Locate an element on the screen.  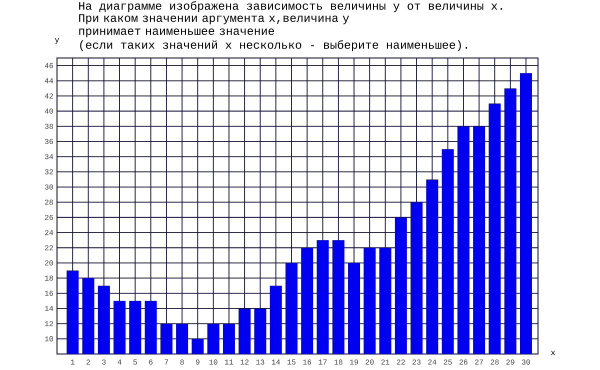
text: (если таких значений x несколько - выберите наименьшее). is located at coordinates (274, 46).